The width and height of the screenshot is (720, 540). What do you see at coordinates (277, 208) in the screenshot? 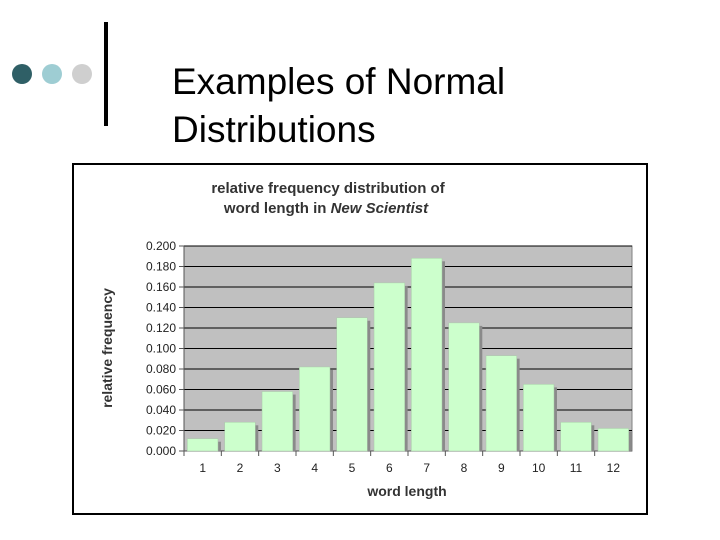
I see `chart-title-line-2-prefix: word length in` at bounding box center [277, 208].